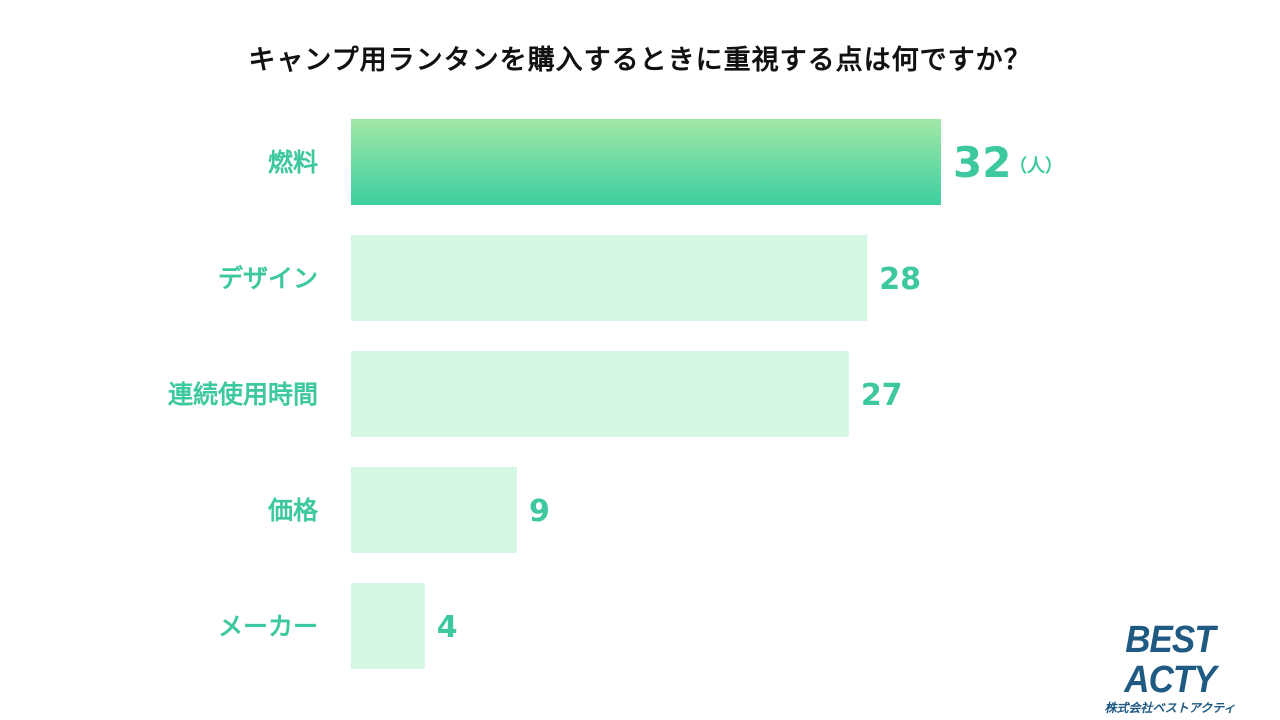 The height and width of the screenshot is (720, 1280). I want to click on value-label-1: 28, so click(900, 279).